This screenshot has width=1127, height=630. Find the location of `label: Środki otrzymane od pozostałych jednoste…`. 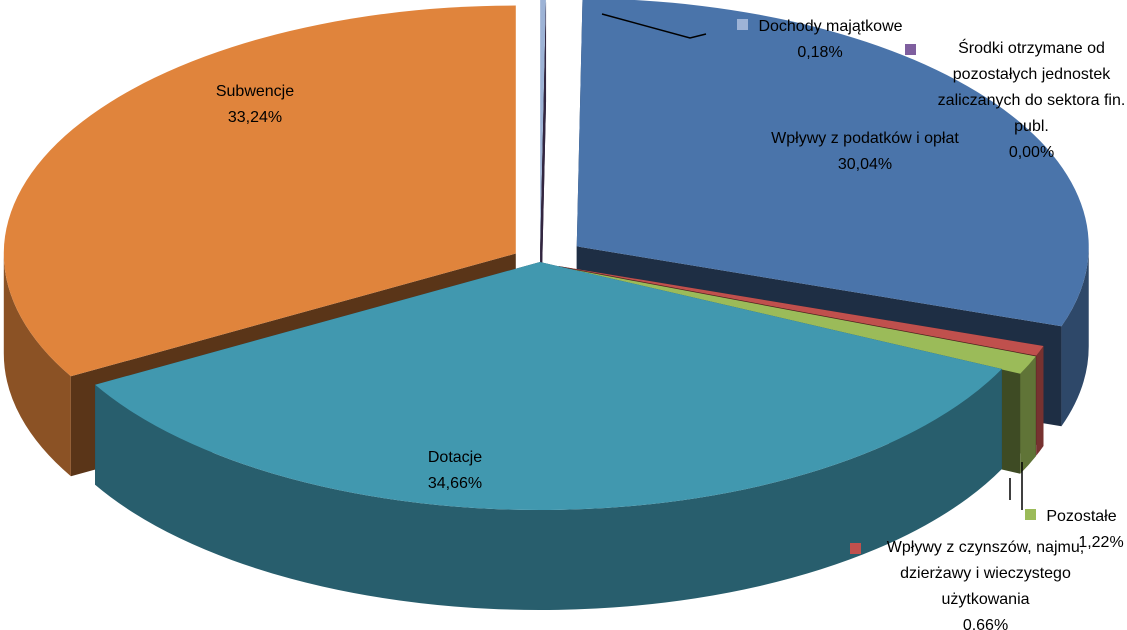

label: Środki otrzymane od pozostałych jednoste… is located at coordinates (1016, 101).